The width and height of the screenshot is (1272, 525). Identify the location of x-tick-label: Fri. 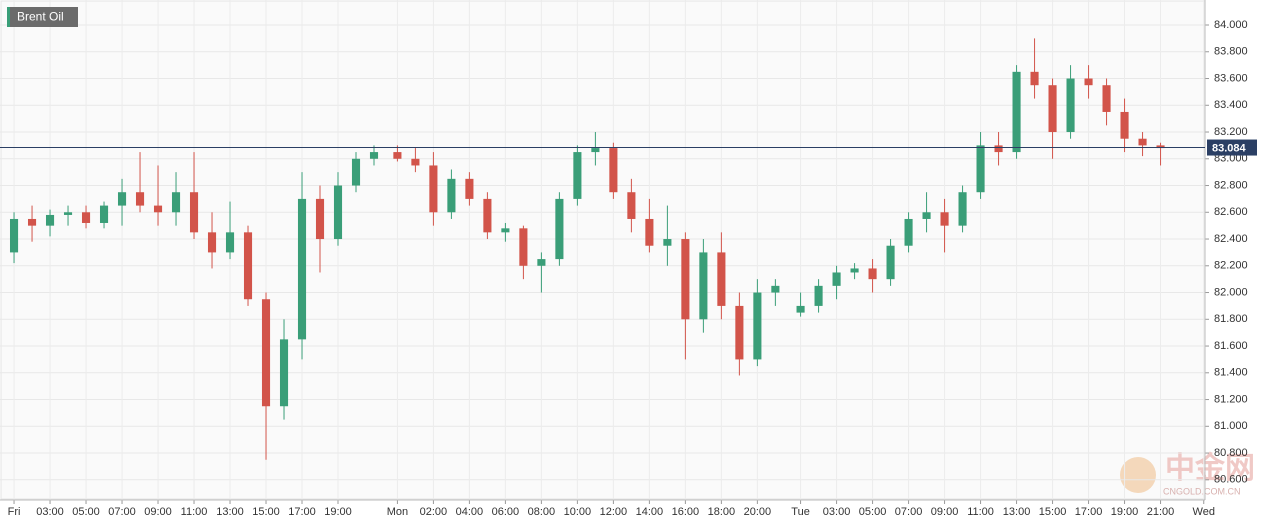
(14, 512).